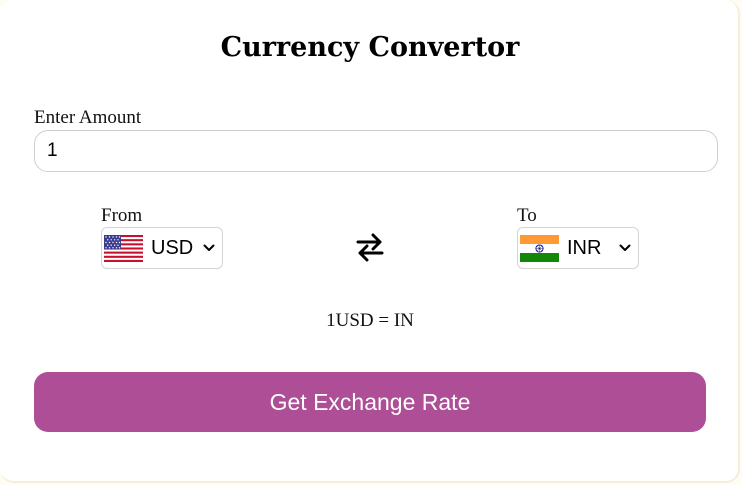 Image resolution: width=742 pixels, height=485 pixels. Describe the element at coordinates (584, 247) in the screenshot. I see `to-currency-code: INR` at that location.